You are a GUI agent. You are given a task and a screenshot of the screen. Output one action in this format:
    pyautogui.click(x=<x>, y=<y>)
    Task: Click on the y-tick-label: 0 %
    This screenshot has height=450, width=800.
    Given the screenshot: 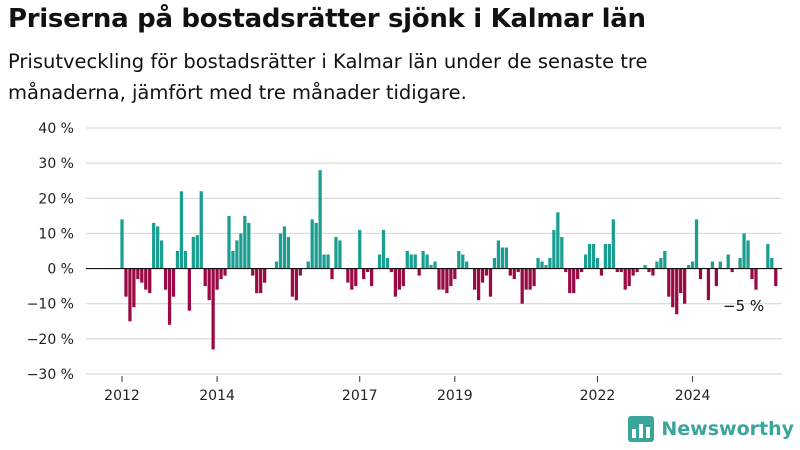 What is the action you would take?
    pyautogui.click(x=60, y=270)
    